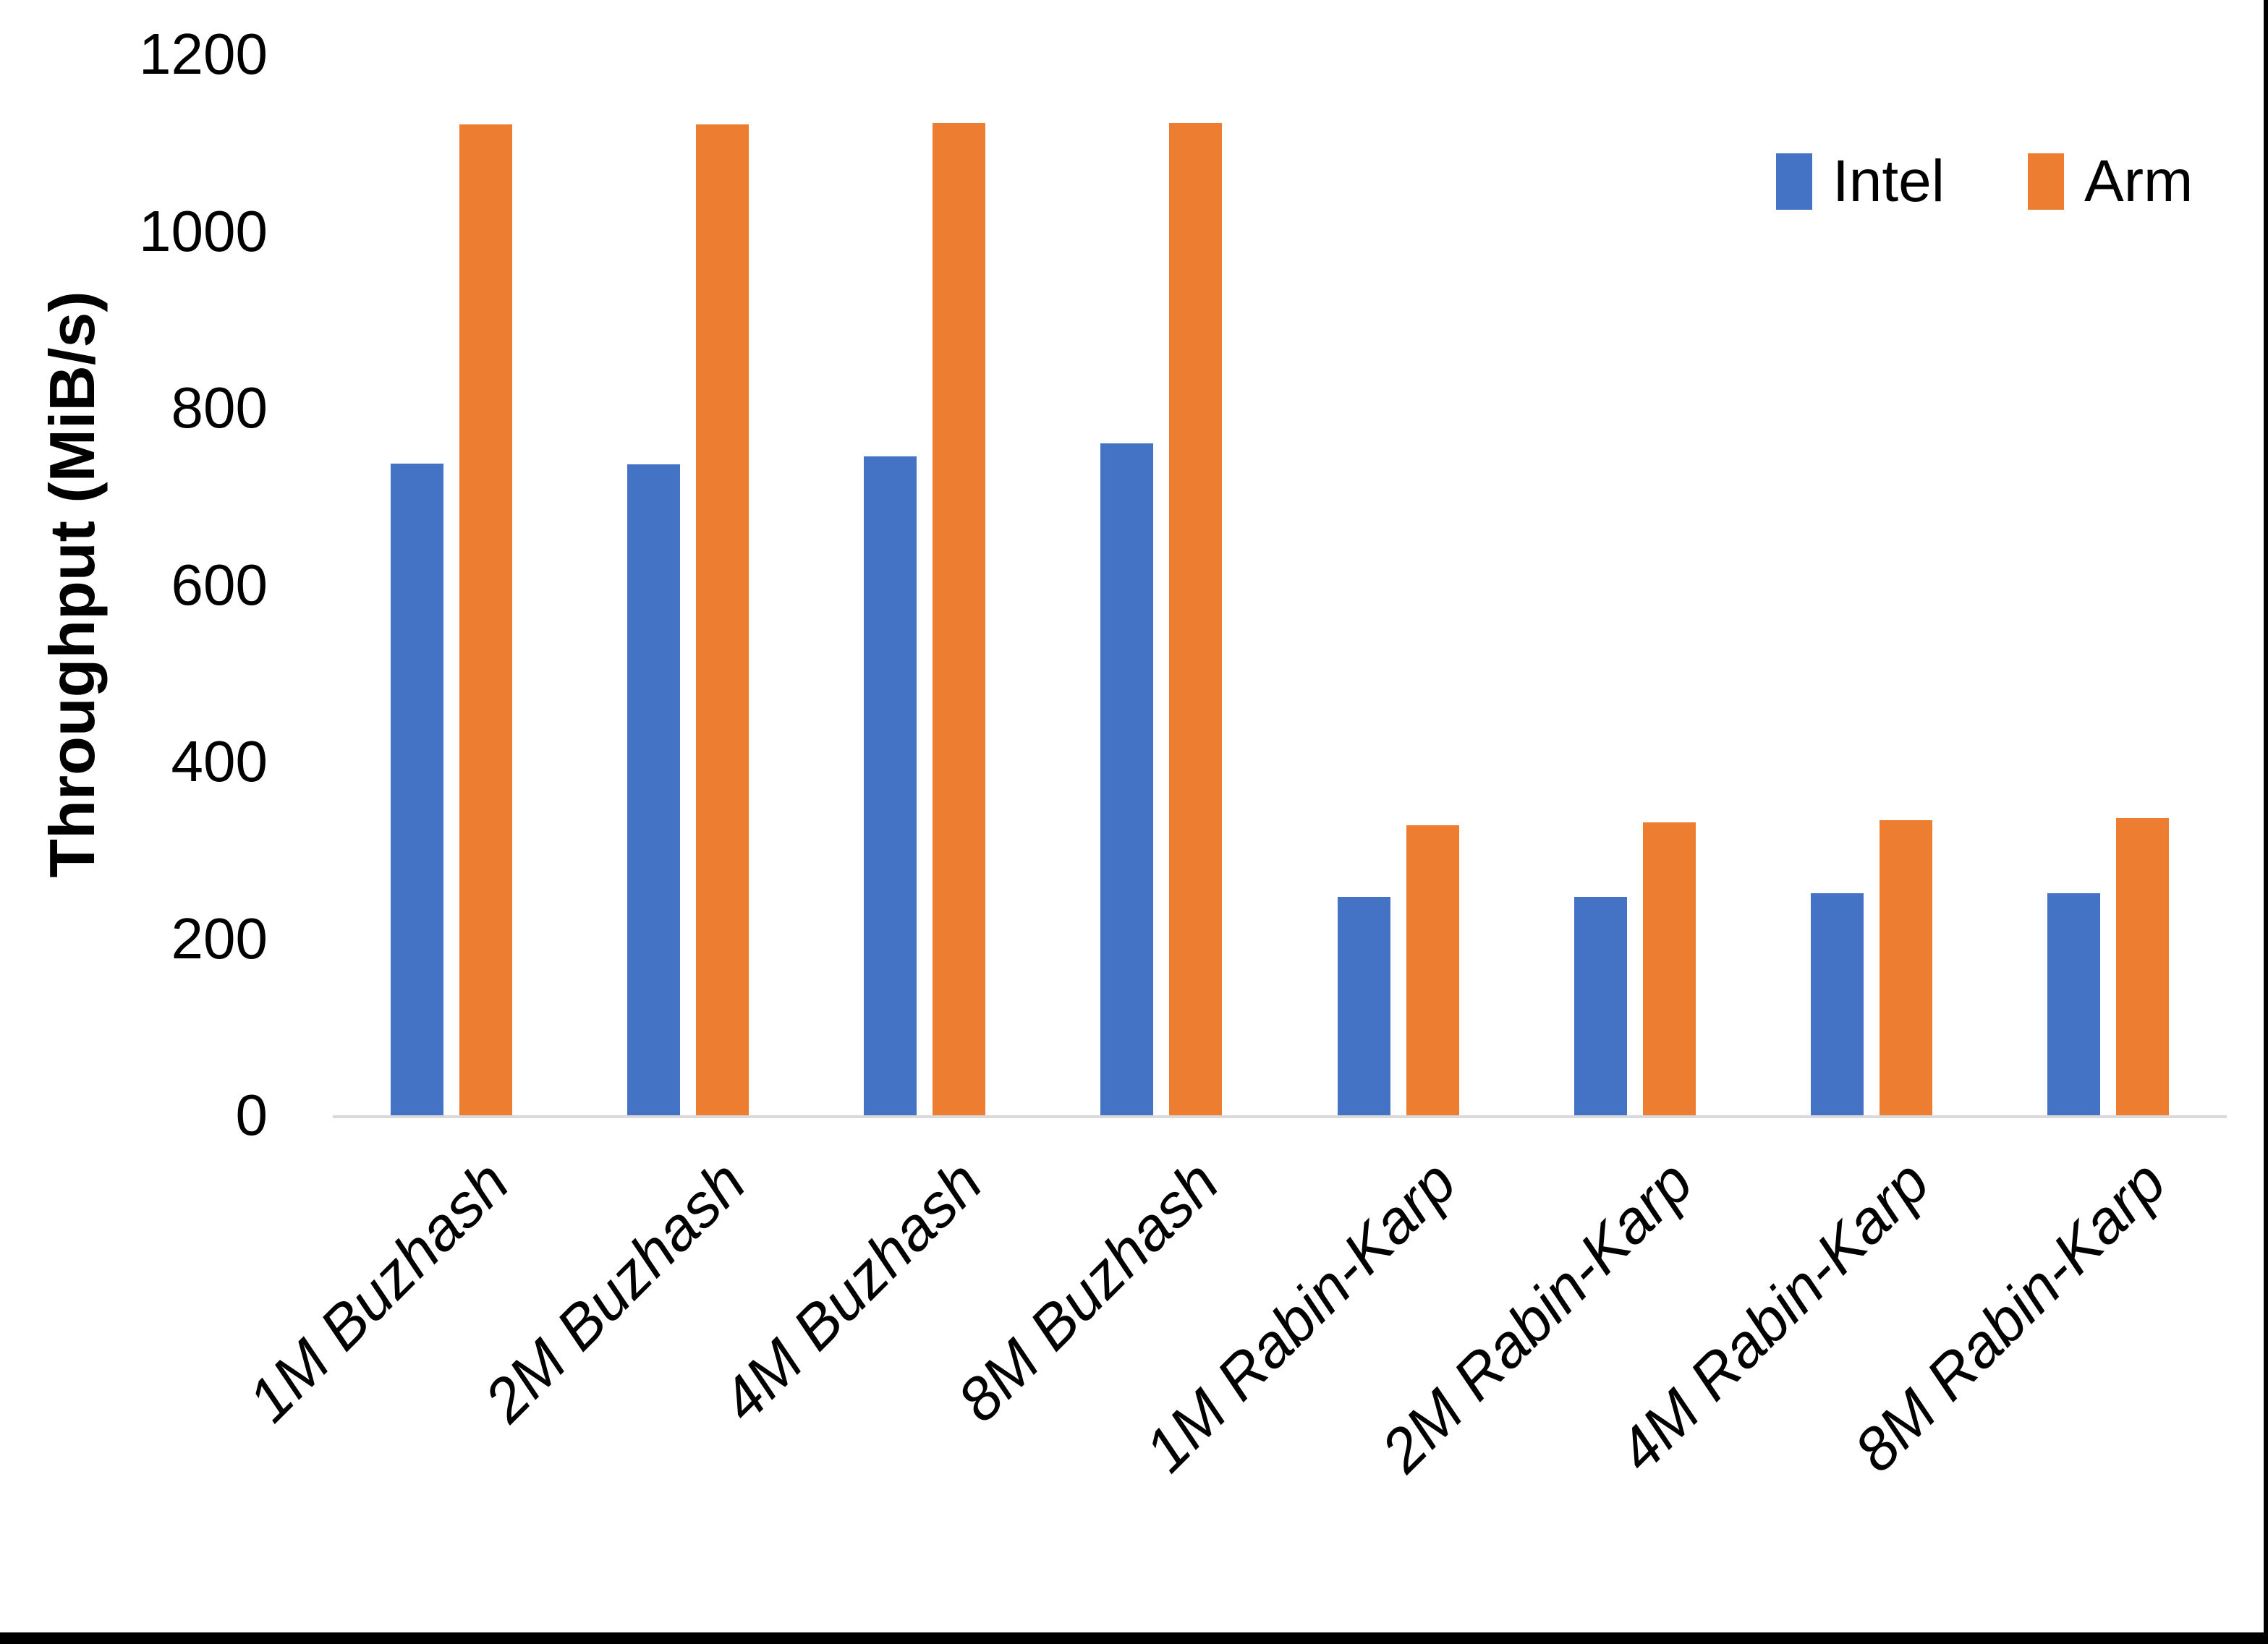 The height and width of the screenshot is (1644, 2268). What do you see at coordinates (1134, 1638) in the screenshot?
I see `bottom-frame-border` at bounding box center [1134, 1638].